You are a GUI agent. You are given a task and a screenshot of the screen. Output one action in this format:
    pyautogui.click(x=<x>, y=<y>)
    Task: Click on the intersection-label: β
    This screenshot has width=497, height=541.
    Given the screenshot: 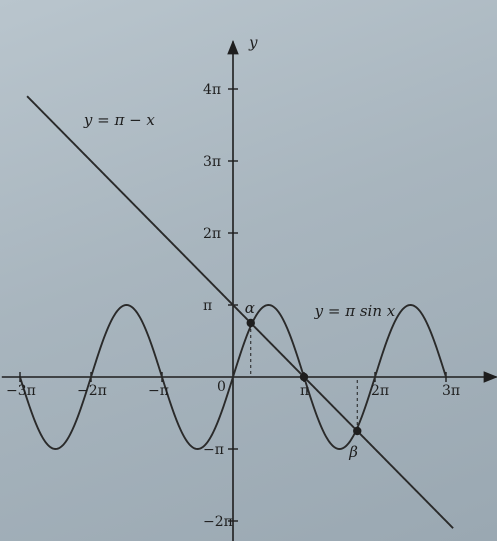 What is the action you would take?
    pyautogui.click(x=353, y=452)
    